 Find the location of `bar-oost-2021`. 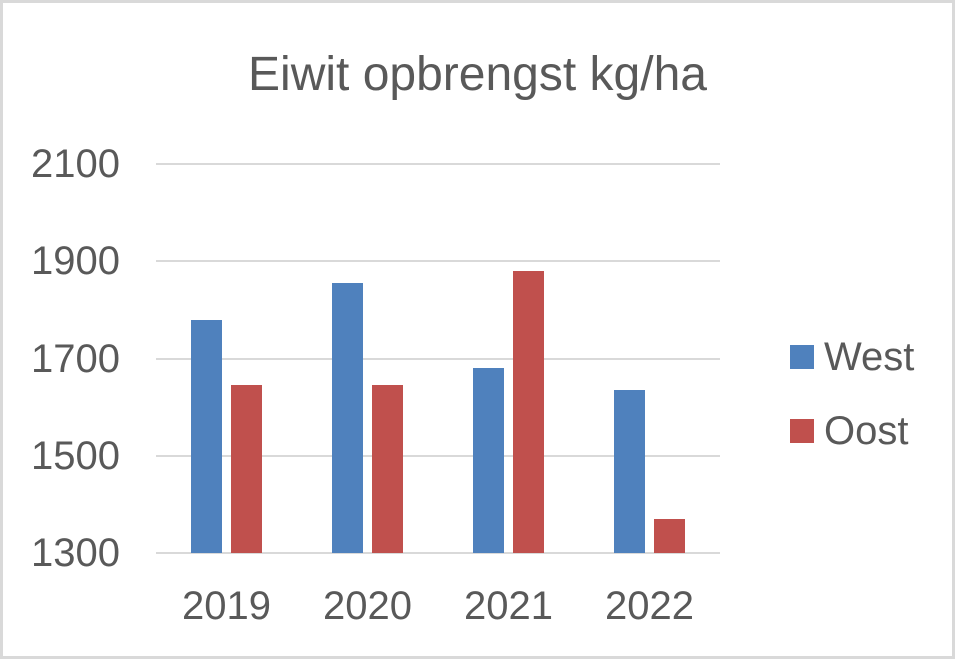

bar-oost-2021 is located at coordinates (528, 411).